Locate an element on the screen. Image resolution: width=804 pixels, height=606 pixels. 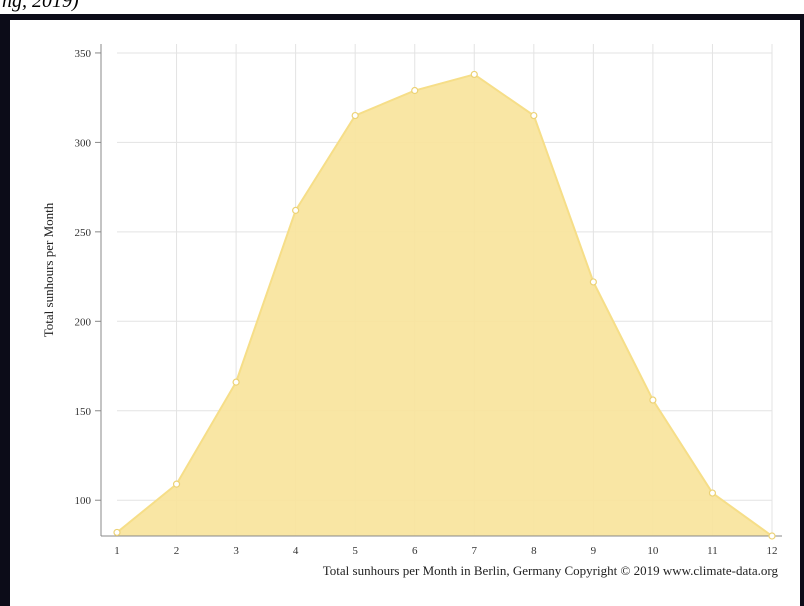
x-tick-label: 1 is located at coordinates (117, 551).